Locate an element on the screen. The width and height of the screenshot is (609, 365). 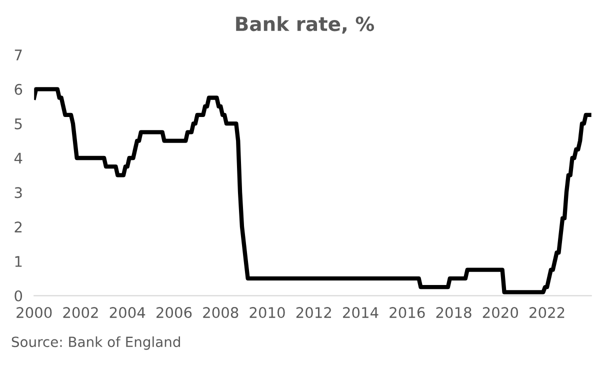
x-tick-label: 2010 is located at coordinates (267, 312).